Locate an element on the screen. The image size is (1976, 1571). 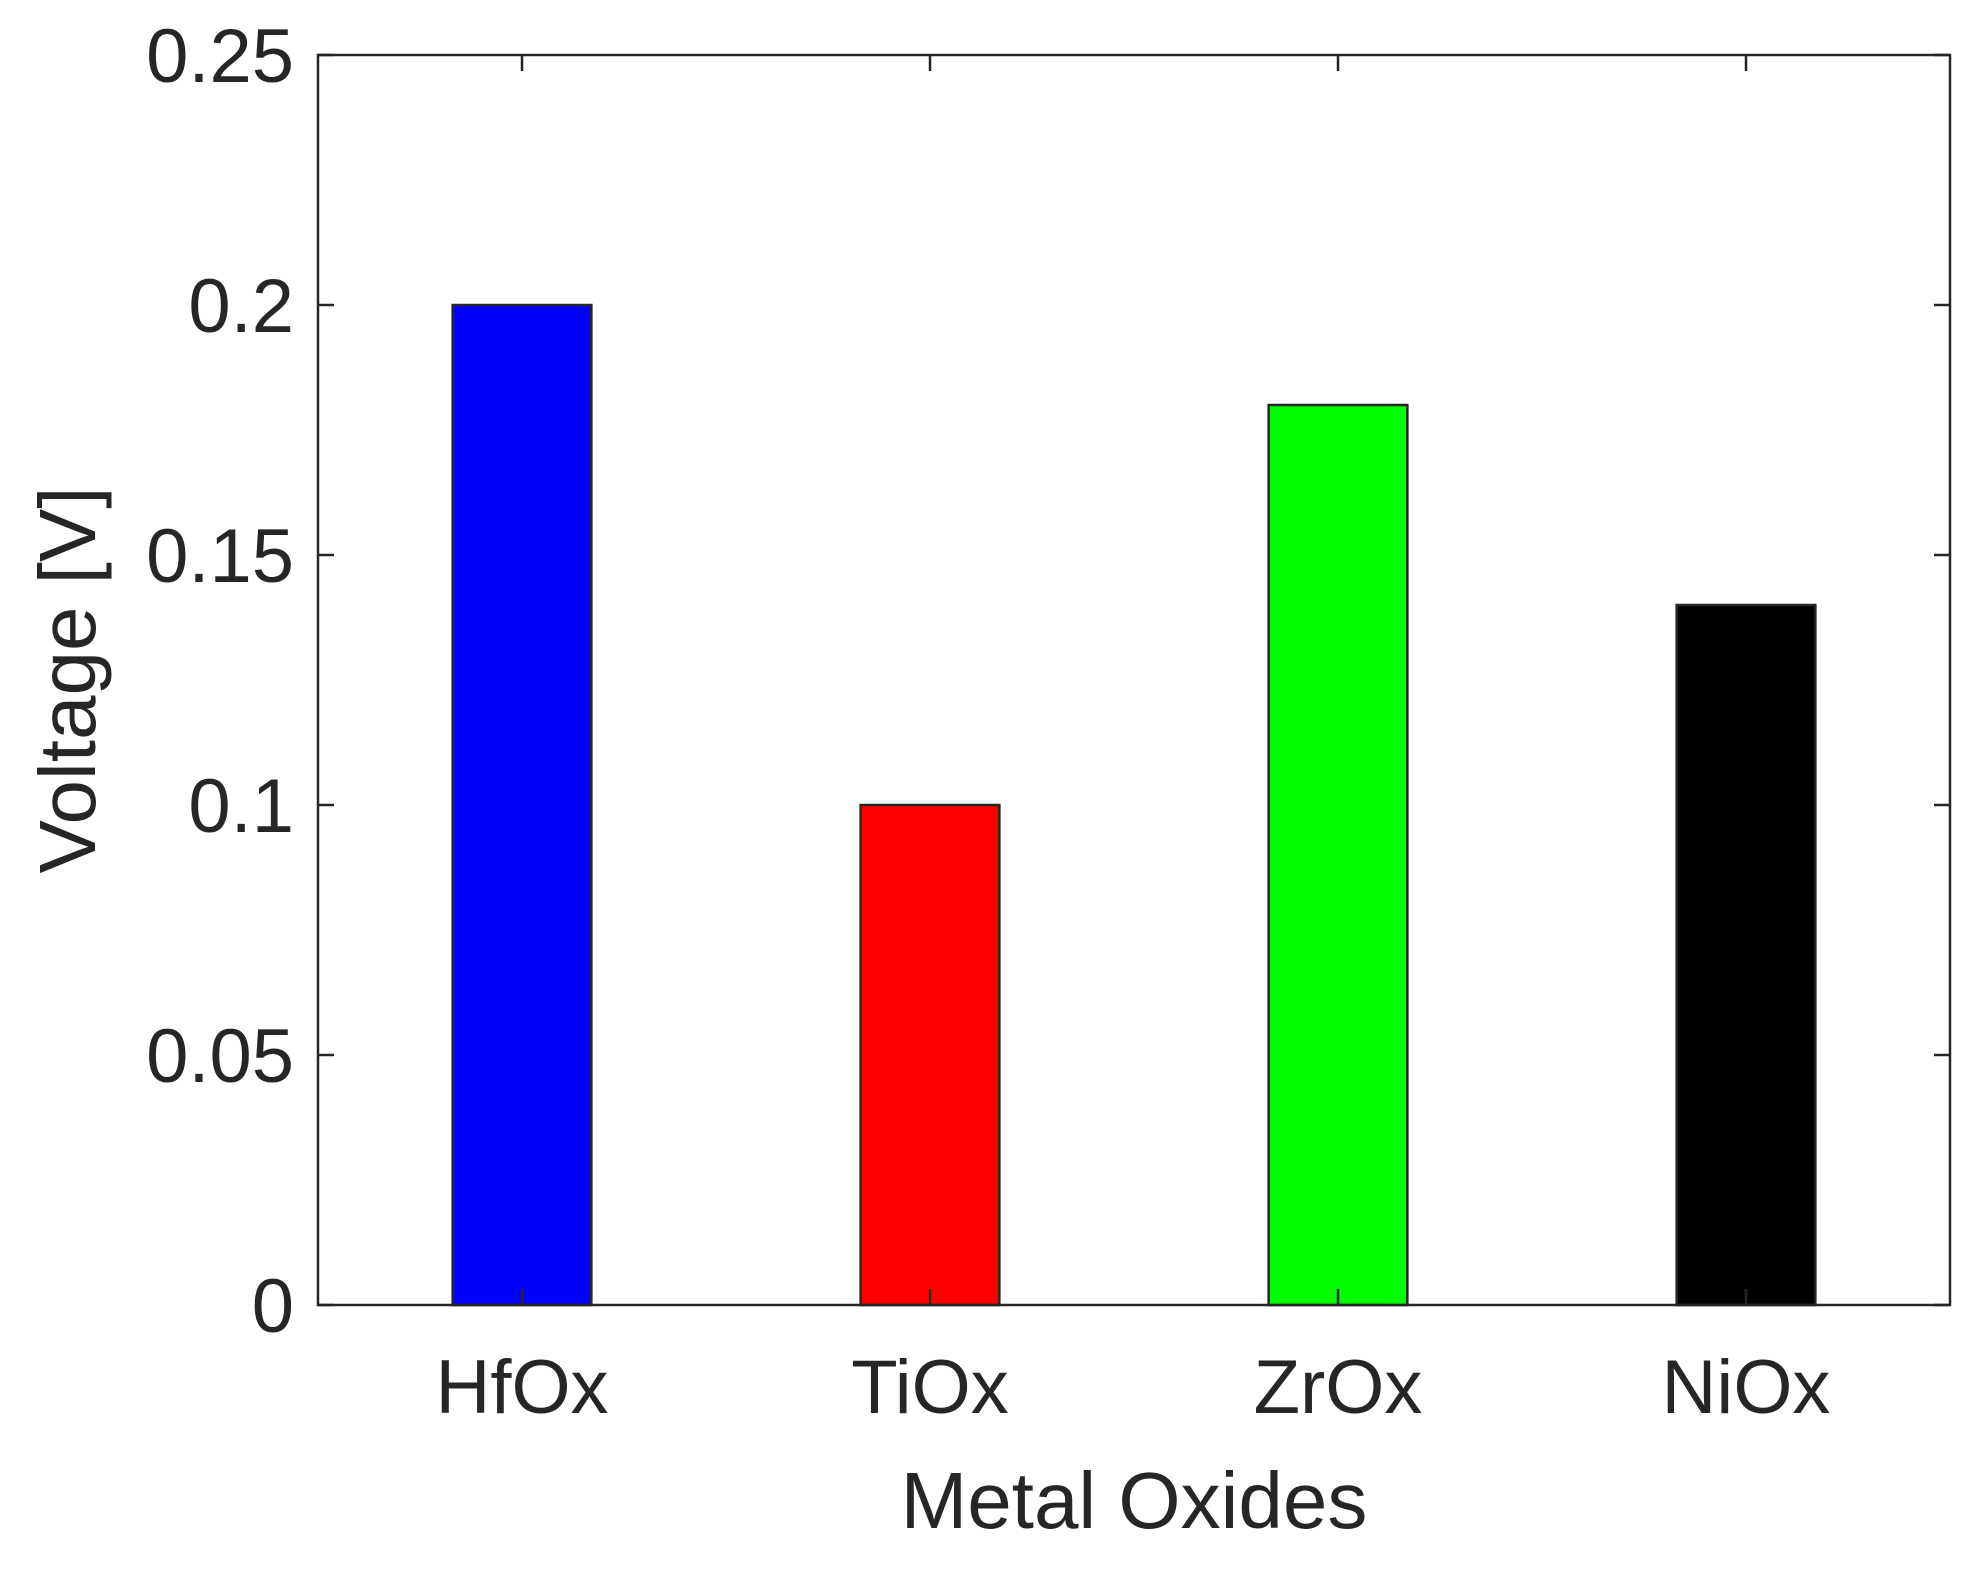
x-tick-label: ZrOx is located at coordinates (1338, 1387).